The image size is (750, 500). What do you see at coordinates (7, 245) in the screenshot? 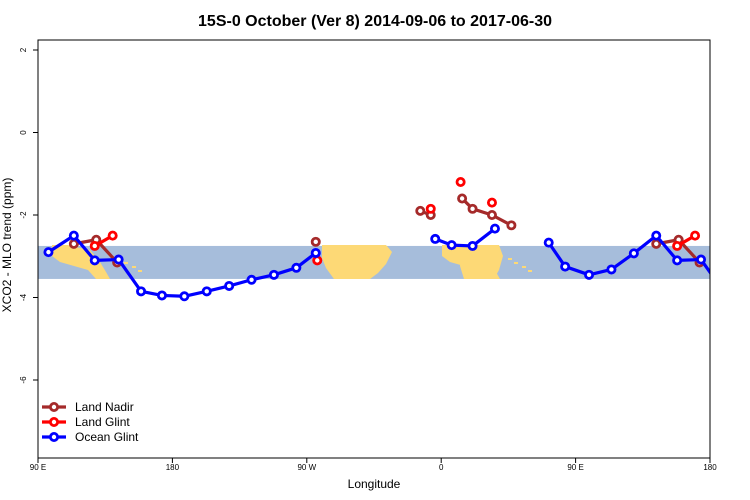
I see `y-axis-label: XCO2 - MLO trend (ppm)` at bounding box center [7, 245].